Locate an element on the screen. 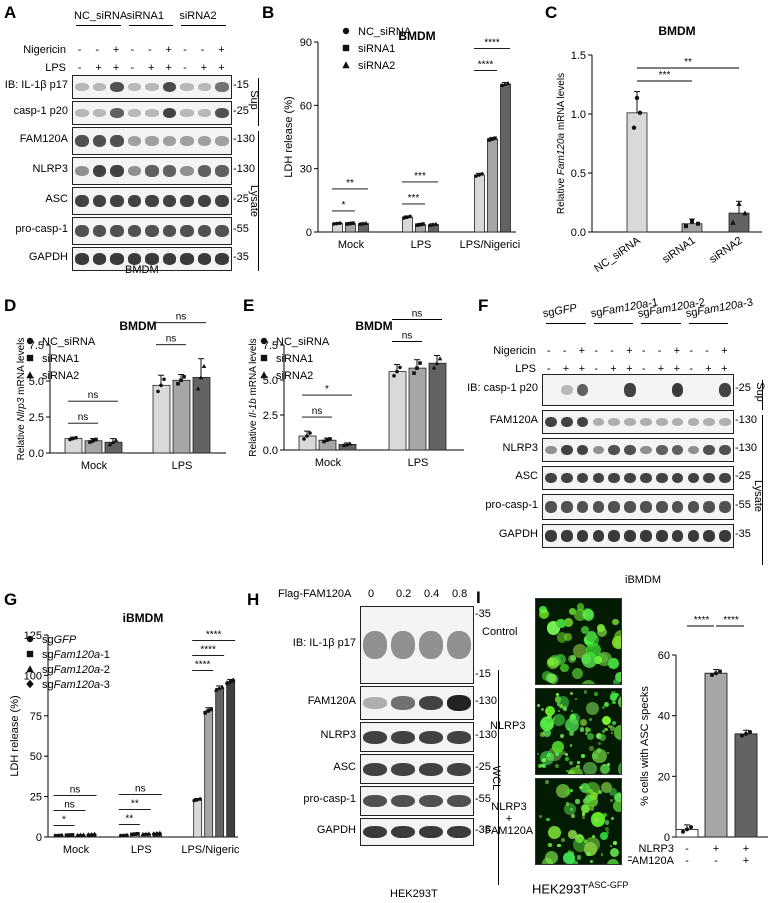 Image resolution: width=772 pixels, height=903 pixels. molecular-weight-label: -35 is located at coordinates (483, 614).